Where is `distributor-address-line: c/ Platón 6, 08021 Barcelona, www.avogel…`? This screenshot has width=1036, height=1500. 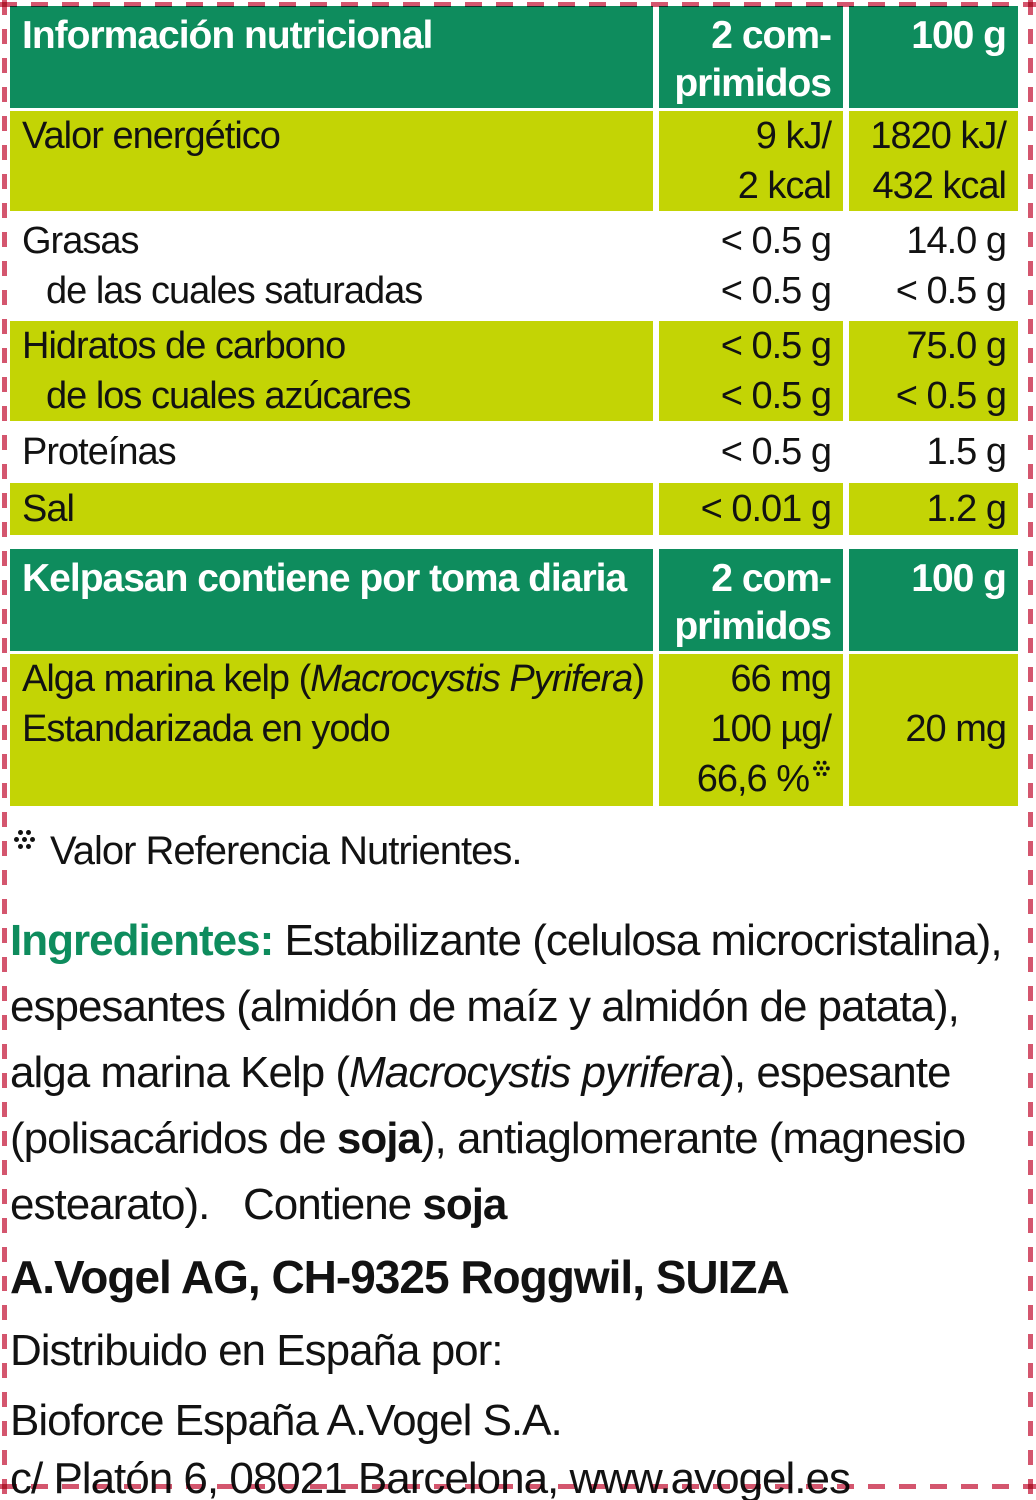 distributor-address-line: c/ Platón 6, 08021 Barcelona, www.avogel… is located at coordinates (430, 1477).